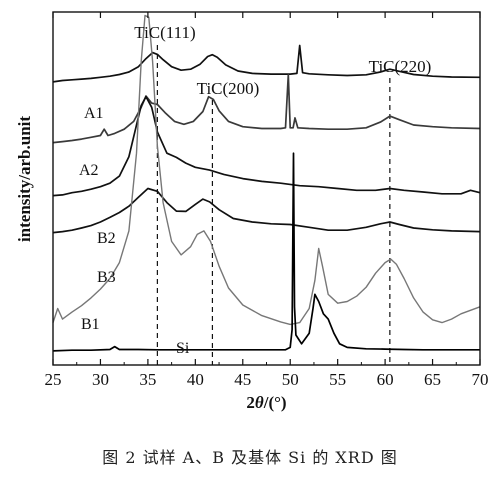 This screenshot has width=500, height=484. I want to click on x-tick-label: 35, so click(147, 379).